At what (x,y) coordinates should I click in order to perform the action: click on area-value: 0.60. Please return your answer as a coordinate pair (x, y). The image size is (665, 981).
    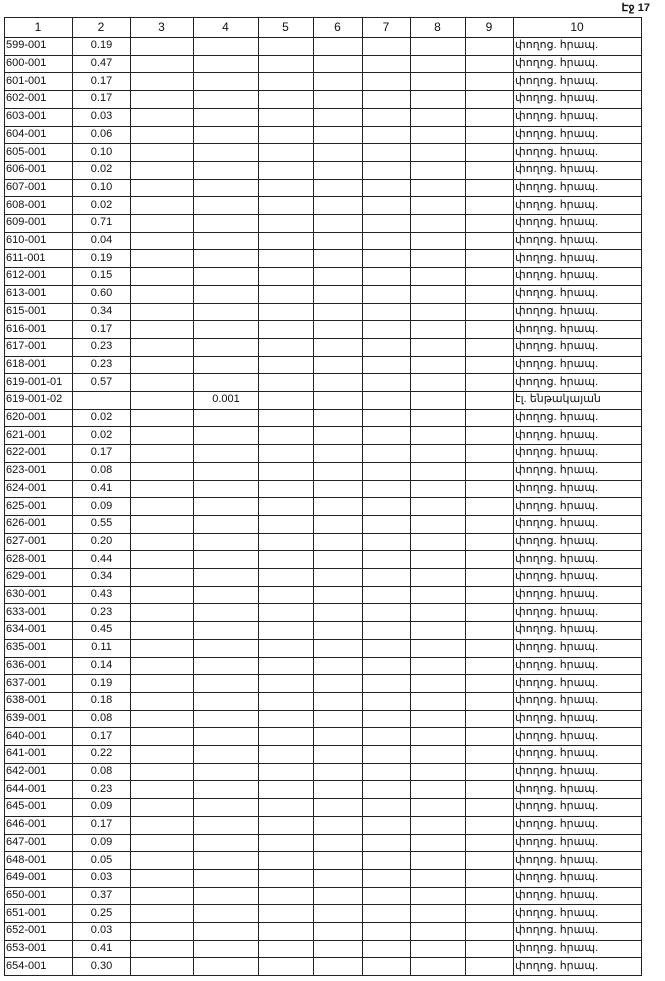
    Looking at the image, I should click on (101, 293).